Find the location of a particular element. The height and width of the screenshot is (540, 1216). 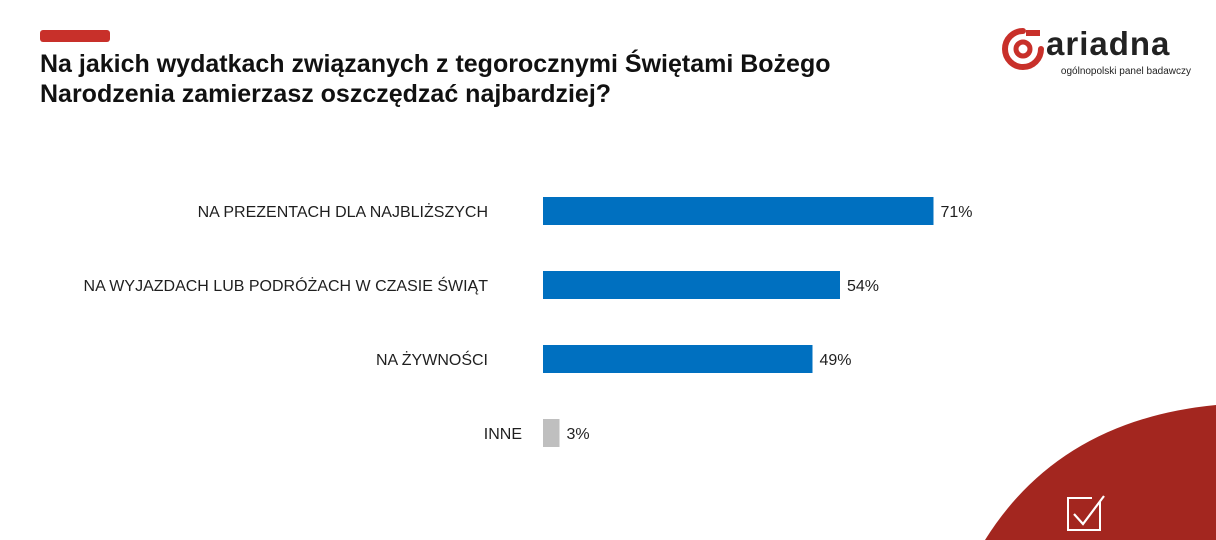

logo-tagline: ogólnopolski panel badawczy is located at coordinates (1125, 71).